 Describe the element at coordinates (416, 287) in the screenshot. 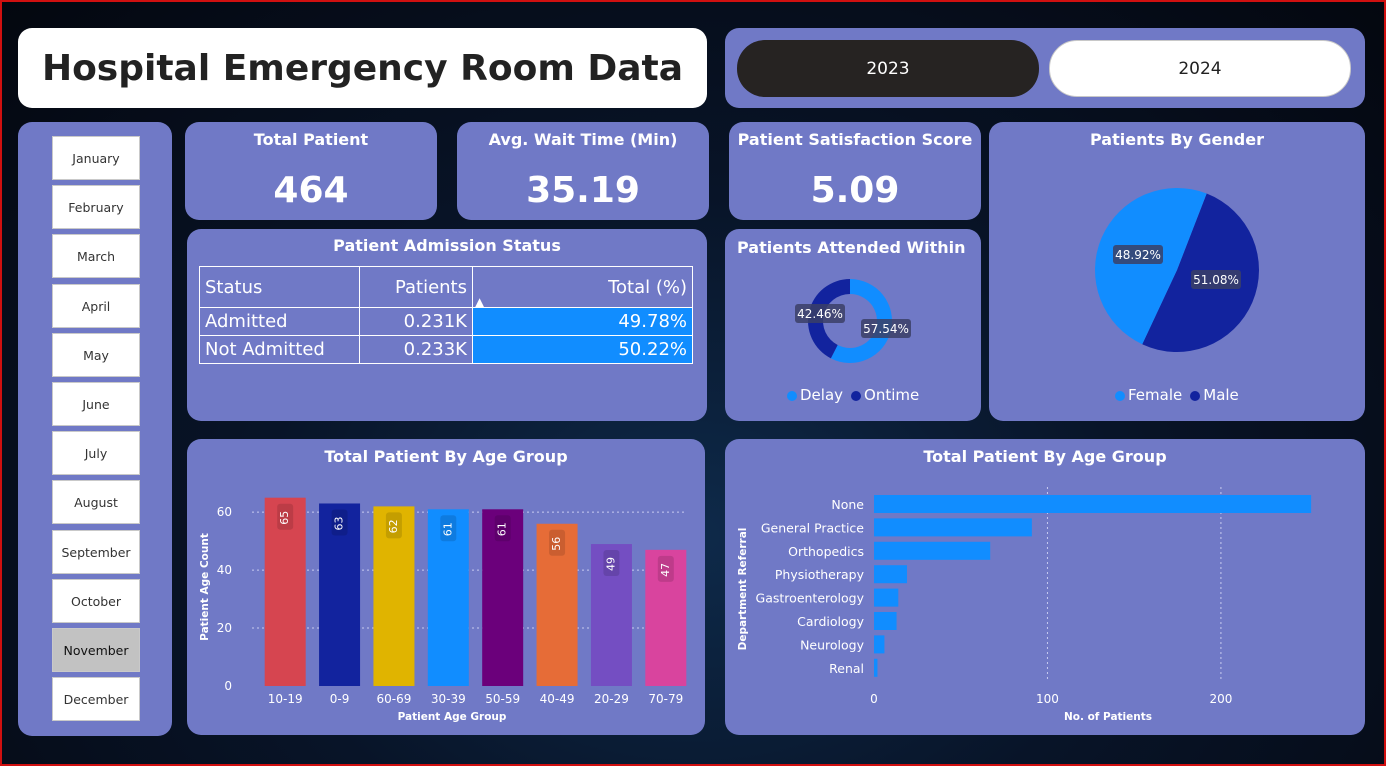

I see `column-header-patients: Patients` at that location.